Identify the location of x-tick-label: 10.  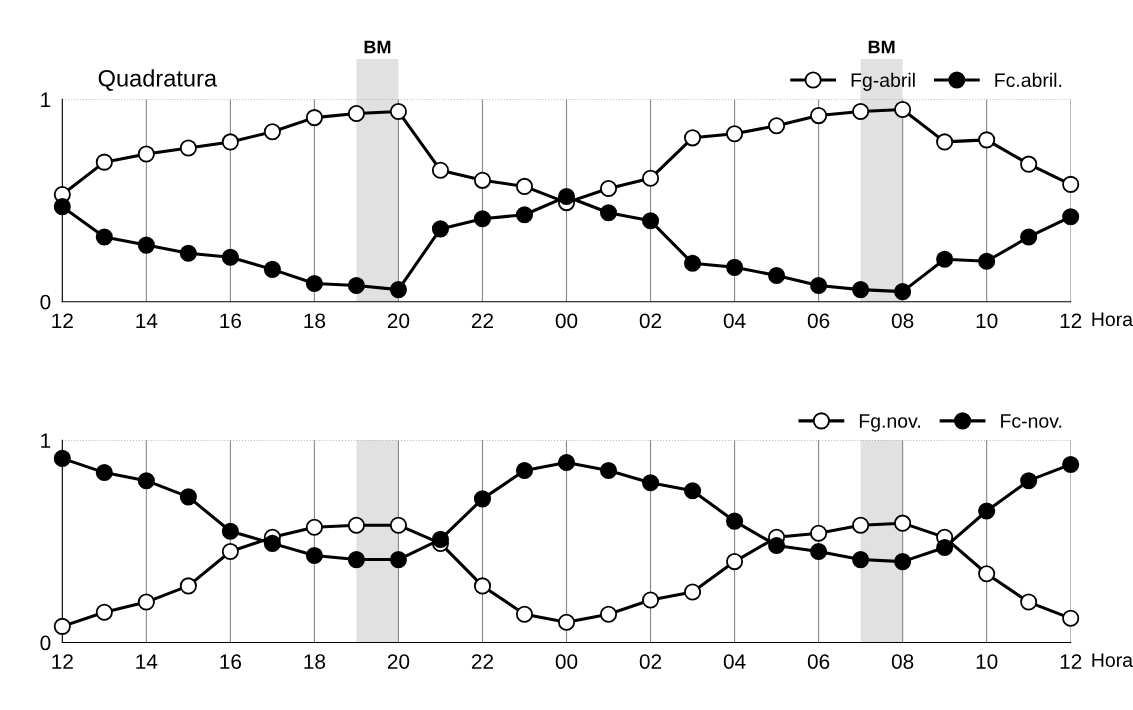
(987, 661).